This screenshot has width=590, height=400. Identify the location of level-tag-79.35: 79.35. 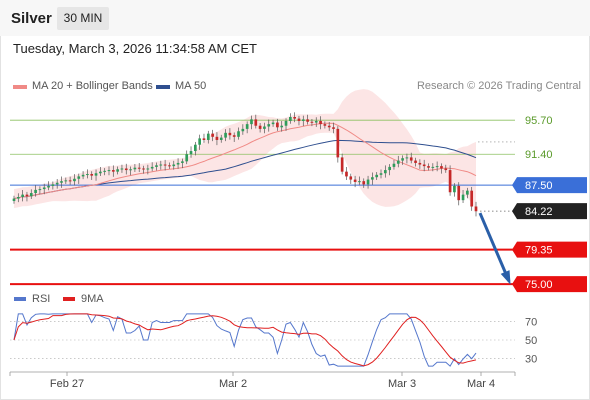
(539, 251).